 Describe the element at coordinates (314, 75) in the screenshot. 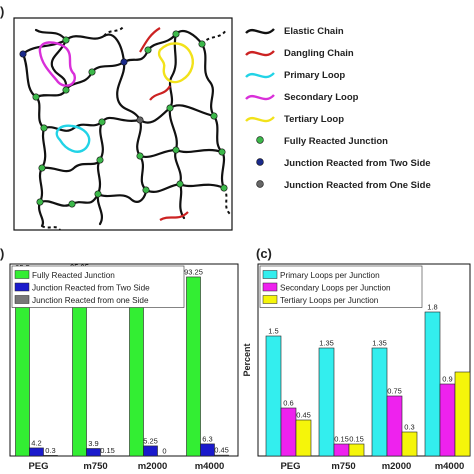

I see `legend-label-2: Primary Loop` at that location.